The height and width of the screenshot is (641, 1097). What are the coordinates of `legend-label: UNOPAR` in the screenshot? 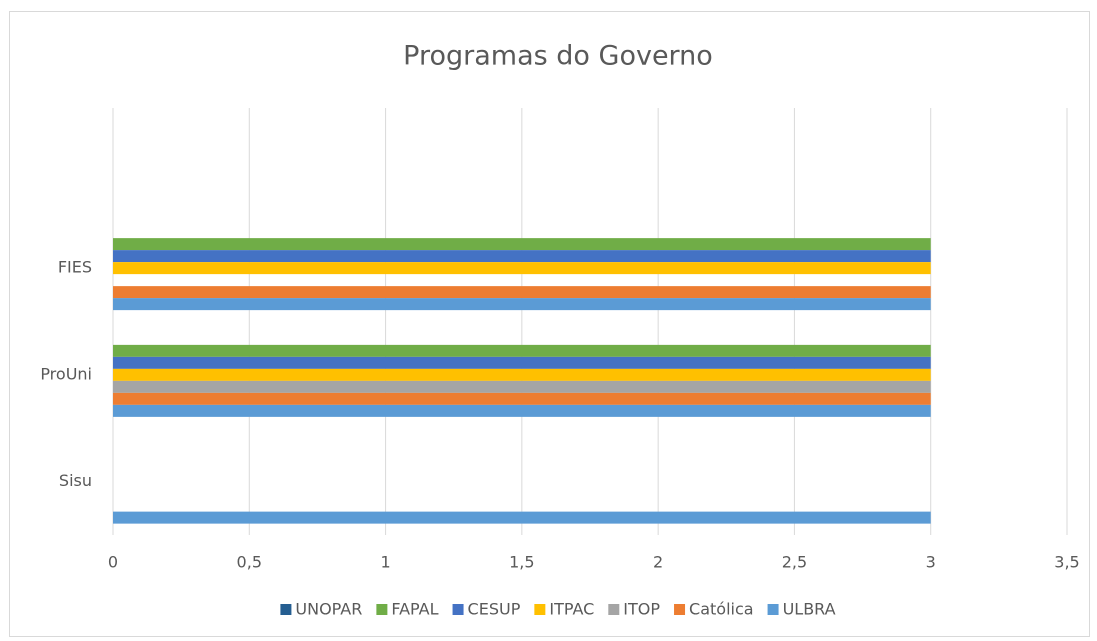 It's located at (328, 609).